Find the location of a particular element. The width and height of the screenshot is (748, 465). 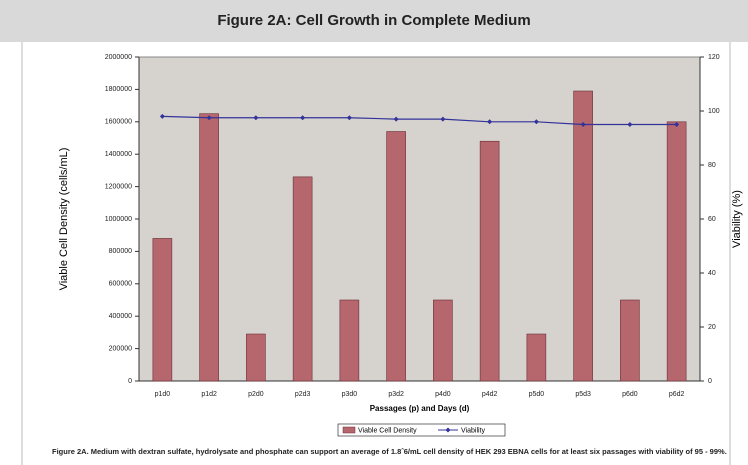

x-axis-label: Passages (p) and Days (d) is located at coordinates (420, 408).